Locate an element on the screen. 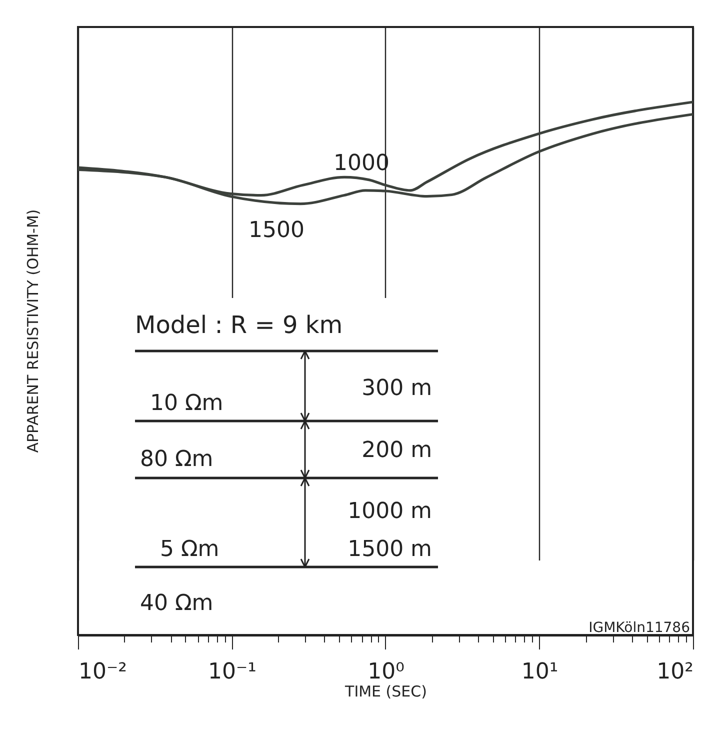 Image resolution: width=709 pixels, height=743 pixels. annotation: Model : R = 9 km is located at coordinates (239, 325).